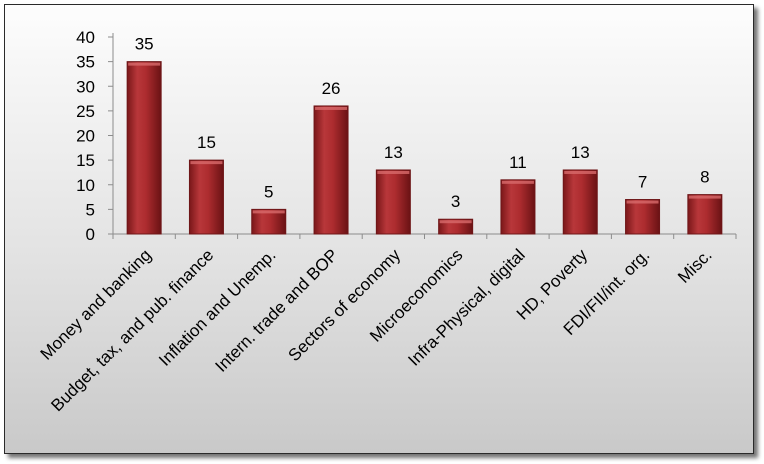 The width and height of the screenshot is (764, 464). What do you see at coordinates (85, 136) in the screenshot?
I see `y-tick-label: 20` at bounding box center [85, 136].